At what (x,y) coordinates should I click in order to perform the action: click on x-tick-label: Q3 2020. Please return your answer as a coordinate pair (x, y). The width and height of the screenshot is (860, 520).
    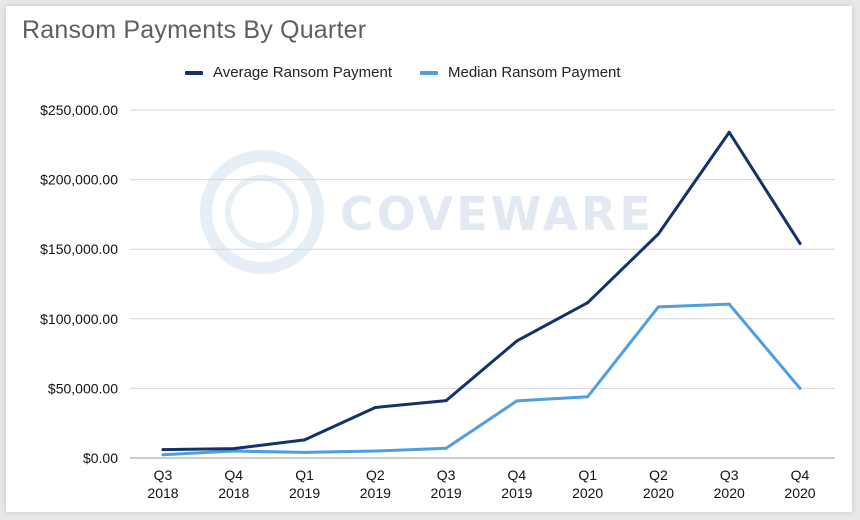
    Looking at the image, I should click on (729, 484).